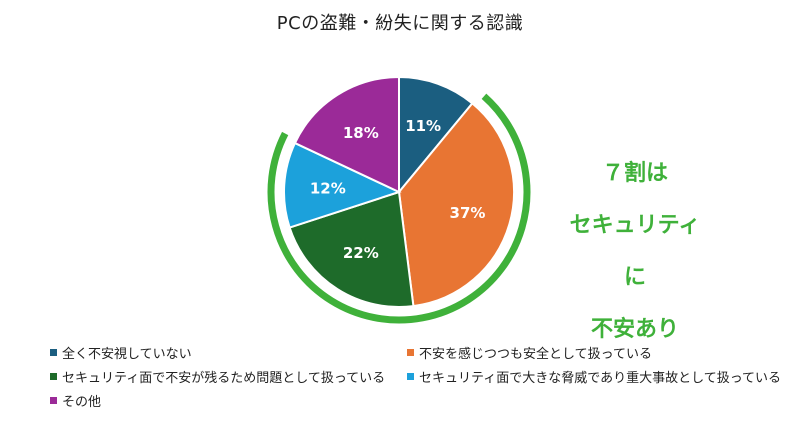 The width and height of the screenshot is (800, 444). Describe the element at coordinates (634, 173) in the screenshot. I see `callout-line-1: ７割は` at that location.